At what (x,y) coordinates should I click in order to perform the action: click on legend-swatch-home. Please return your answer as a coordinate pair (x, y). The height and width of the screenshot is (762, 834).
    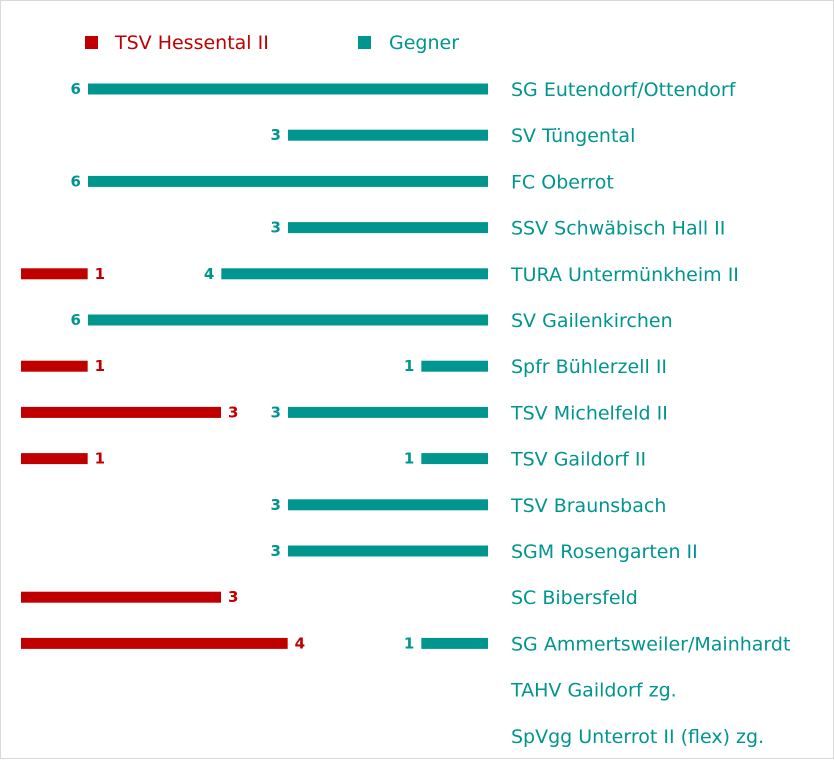
    Looking at the image, I should click on (91, 42).